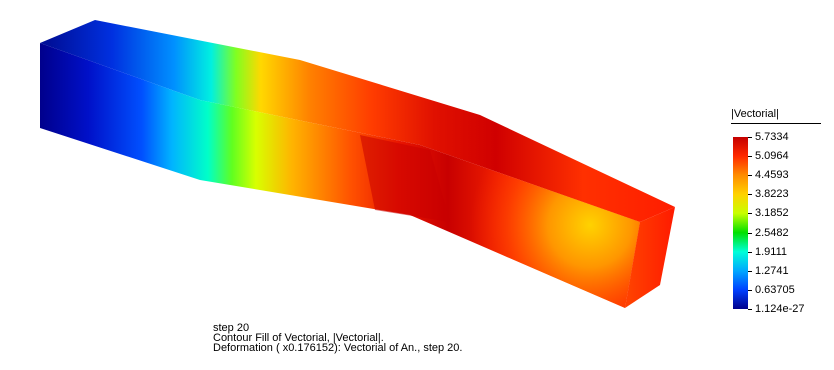 The image size is (834, 370). What do you see at coordinates (772, 213) in the screenshot?
I see `legend-tick-label: 3.1852` at bounding box center [772, 213].